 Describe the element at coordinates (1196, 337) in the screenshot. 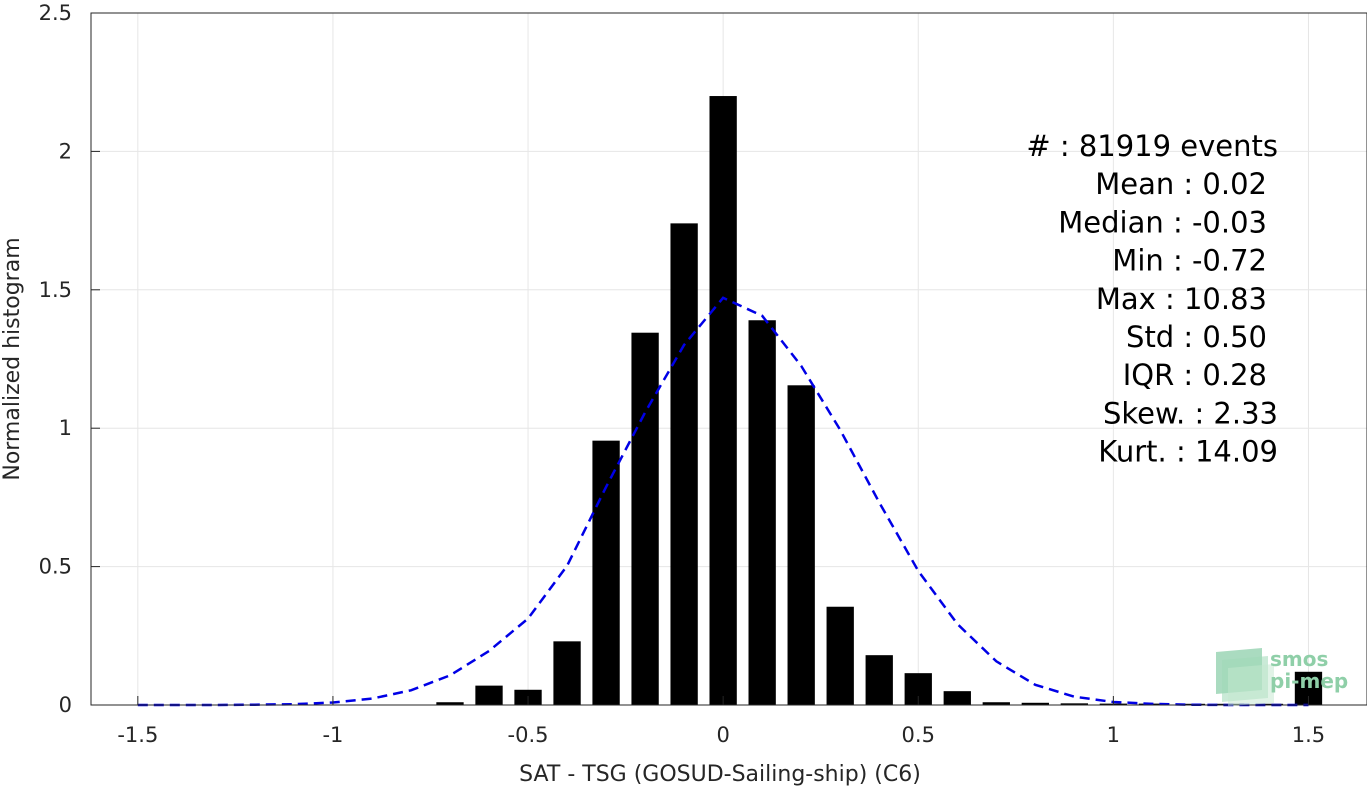

I see `stats-line: Std : 0.50` at that location.